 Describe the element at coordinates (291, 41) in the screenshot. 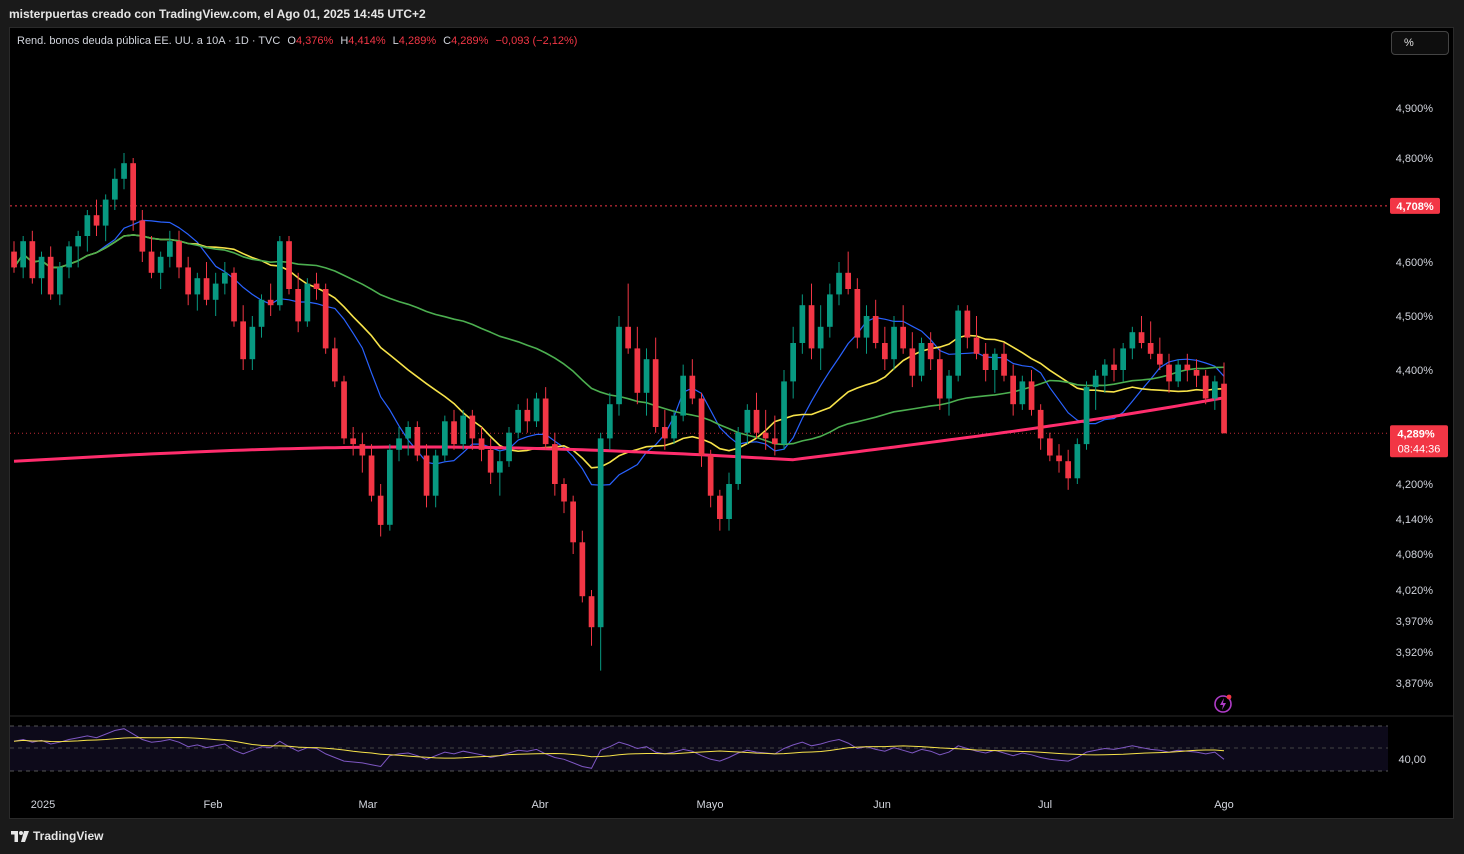

I see `open-label: O` at that location.